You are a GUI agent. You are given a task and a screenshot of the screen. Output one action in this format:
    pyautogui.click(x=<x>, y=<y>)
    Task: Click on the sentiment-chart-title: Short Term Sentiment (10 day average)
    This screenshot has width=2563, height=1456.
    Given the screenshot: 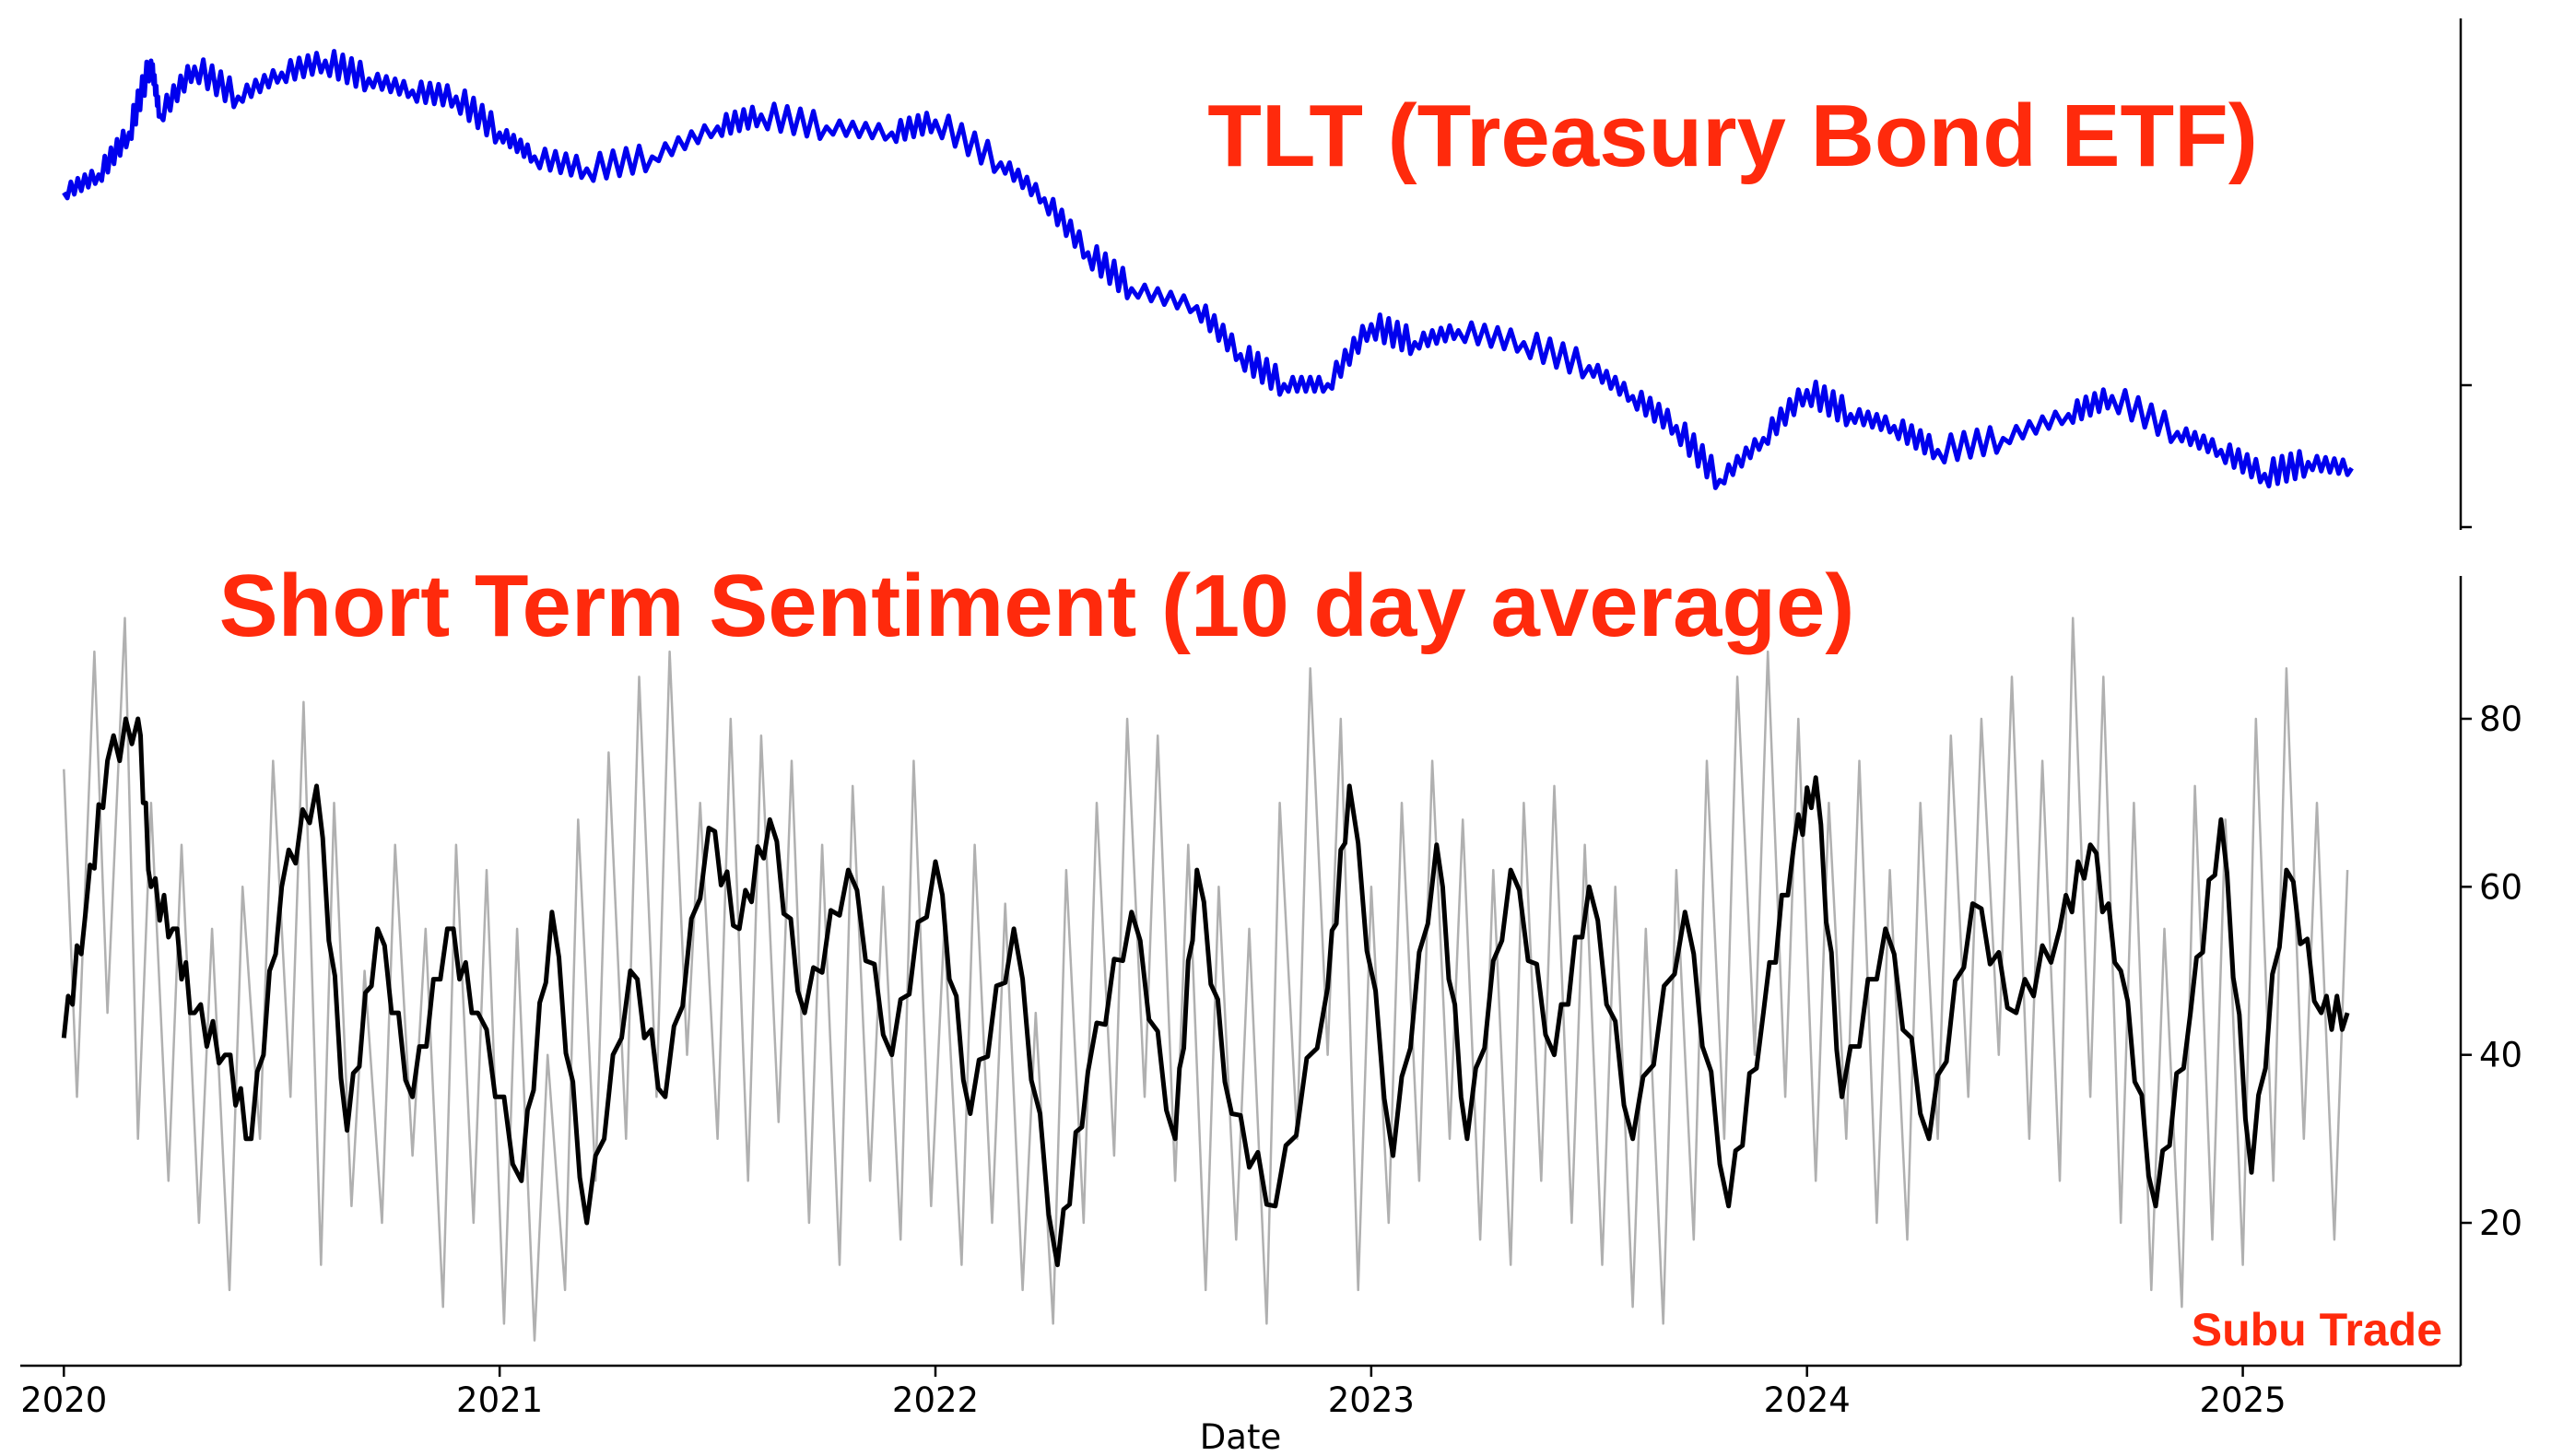 What is the action you would take?
    pyautogui.click(x=1037, y=606)
    